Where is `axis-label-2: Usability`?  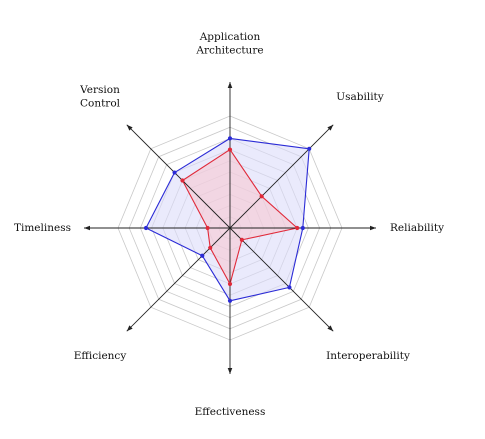
axis-label-2: Usability is located at coordinates (360, 97).